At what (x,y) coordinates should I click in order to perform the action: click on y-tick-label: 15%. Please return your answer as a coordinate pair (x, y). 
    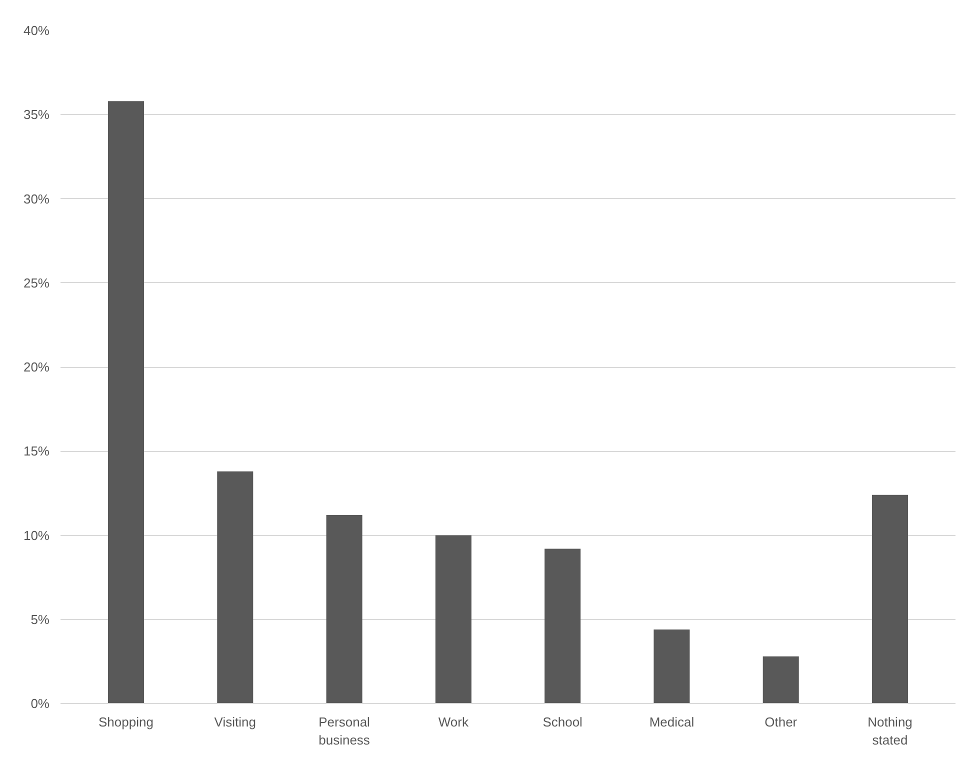
    Looking at the image, I should click on (36, 451).